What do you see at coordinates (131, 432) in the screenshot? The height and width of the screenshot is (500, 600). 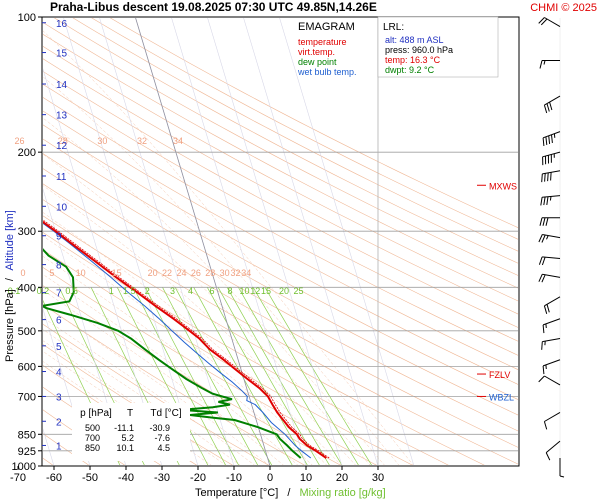 I see `level-table-background` at bounding box center [131, 432].